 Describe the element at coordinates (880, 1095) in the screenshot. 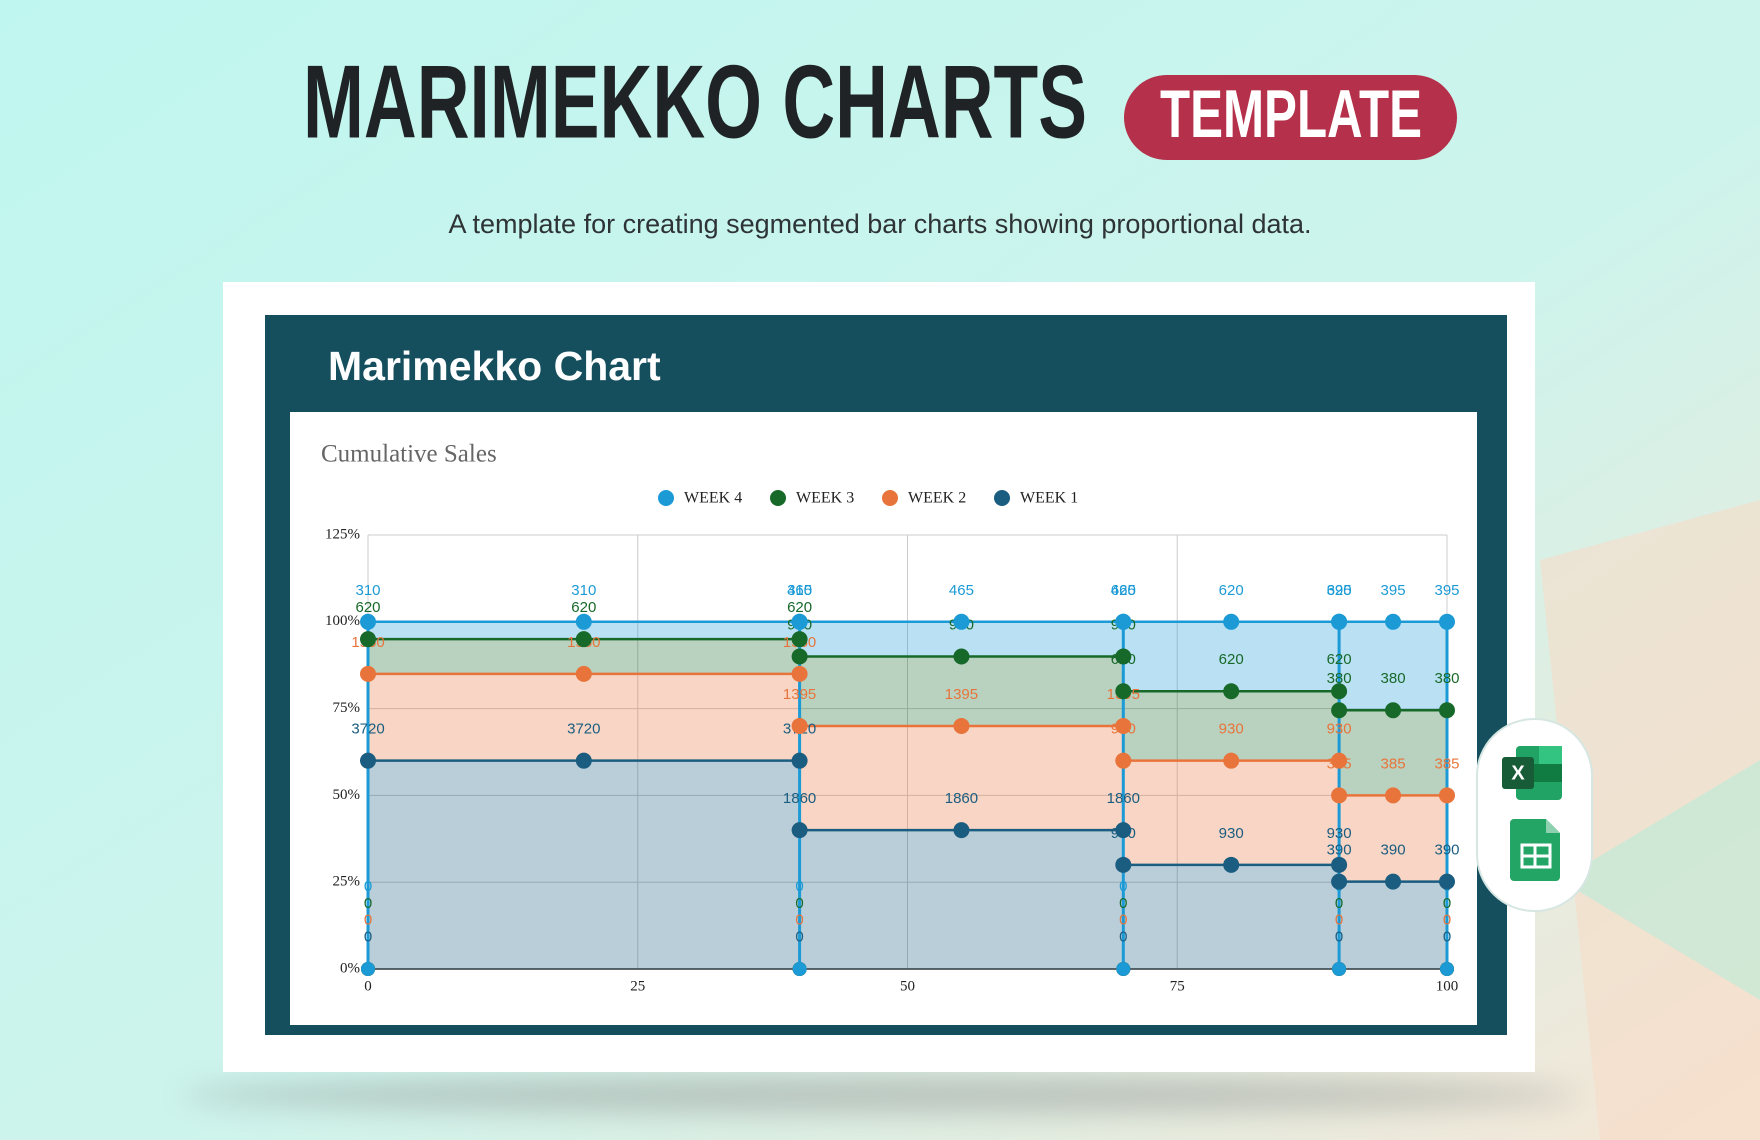

I see `card-shadow` at that location.